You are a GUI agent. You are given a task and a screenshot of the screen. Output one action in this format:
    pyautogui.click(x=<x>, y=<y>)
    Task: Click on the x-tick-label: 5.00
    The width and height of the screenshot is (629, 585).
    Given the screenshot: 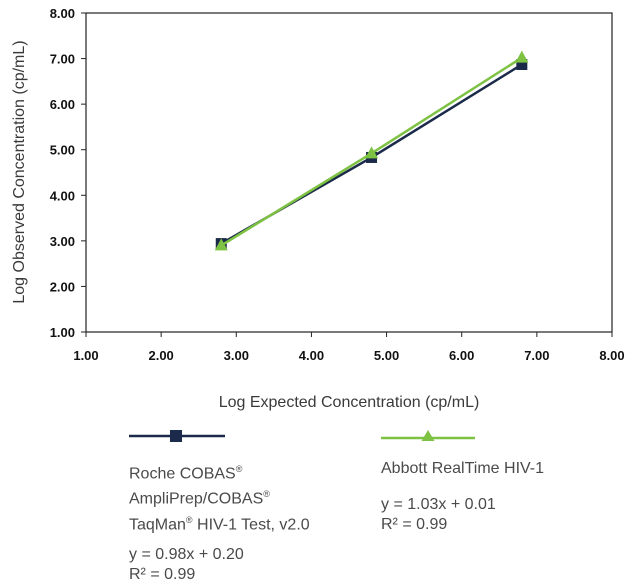 What is the action you would take?
    pyautogui.click(x=386, y=355)
    